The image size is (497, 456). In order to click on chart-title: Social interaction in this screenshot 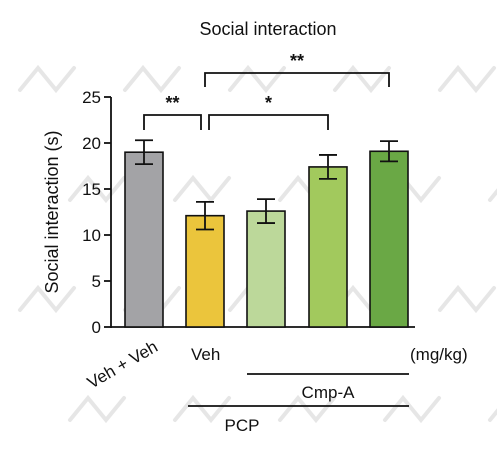, I will do `click(267, 29)`.